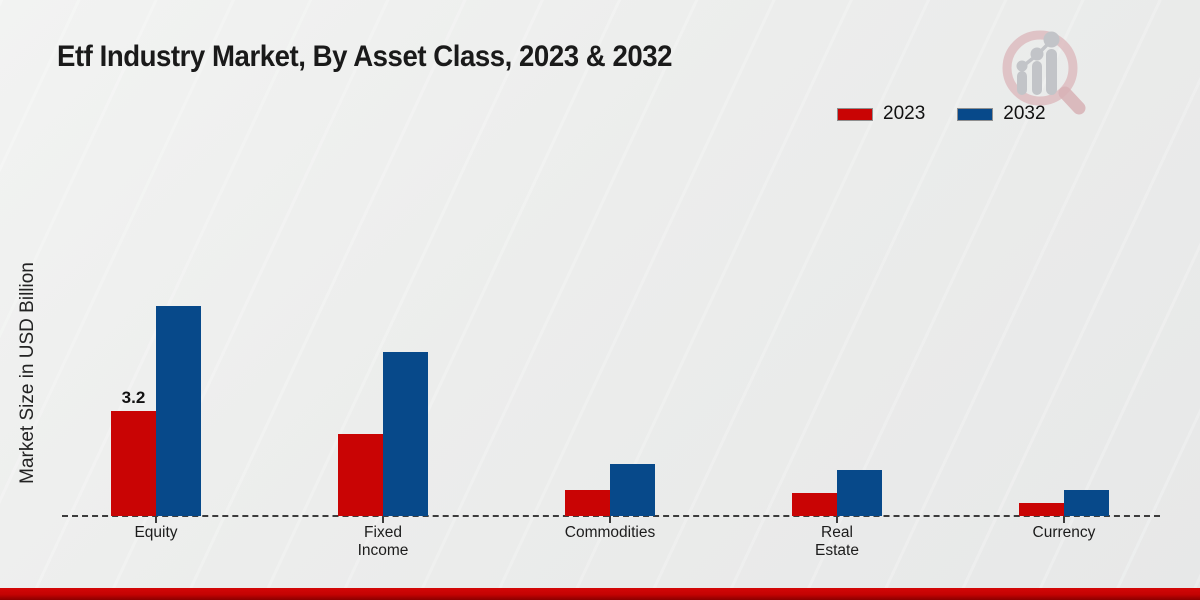 The height and width of the screenshot is (600, 1200). What do you see at coordinates (1041, 509) in the screenshot?
I see `bar-2023-currency` at bounding box center [1041, 509].